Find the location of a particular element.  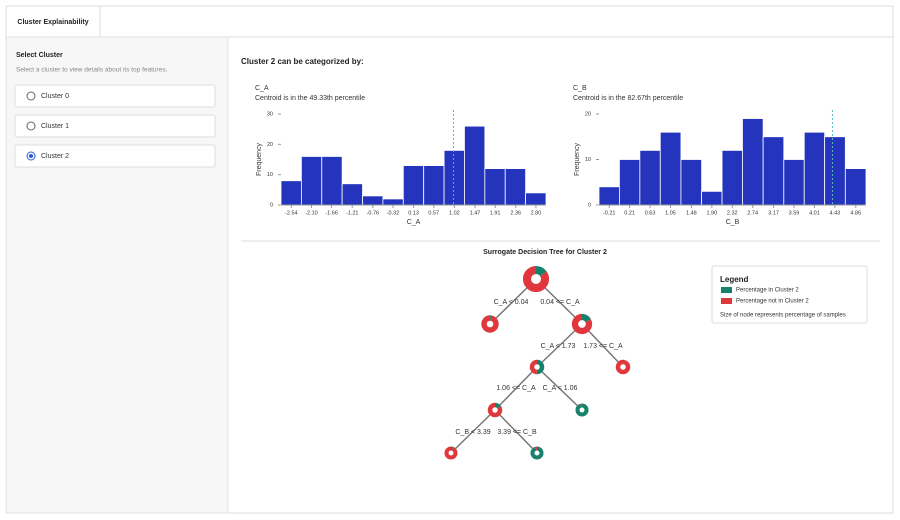

x-tick-label: 0.63 is located at coordinates (650, 213).